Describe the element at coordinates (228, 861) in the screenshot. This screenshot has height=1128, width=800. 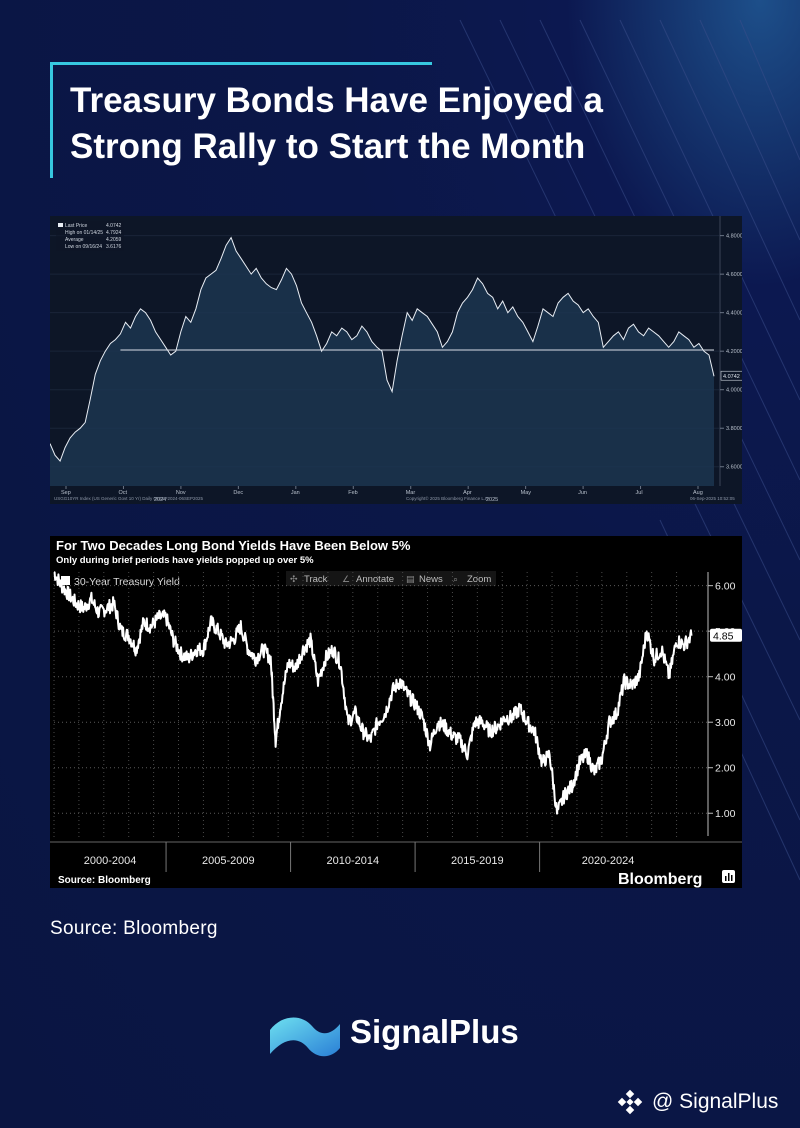
I see `period-label: 2005-2009` at that location.